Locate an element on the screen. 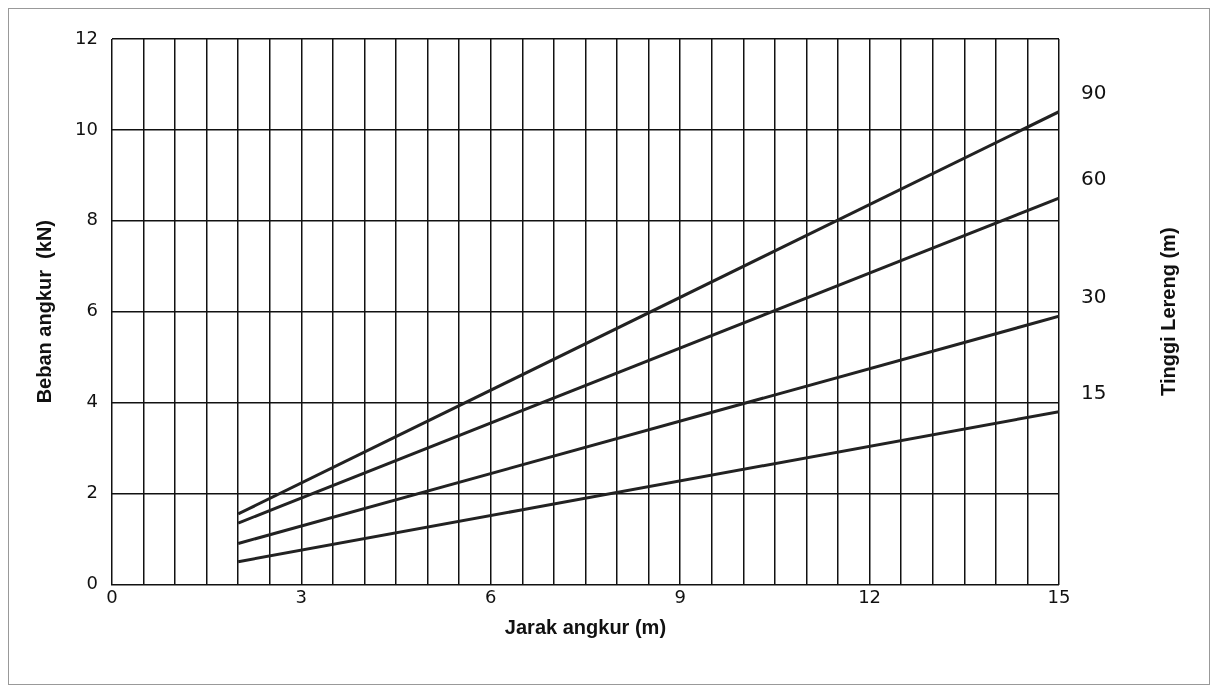 The height and width of the screenshot is (695, 1224). y-tick-label: 4 is located at coordinates (92, 401).